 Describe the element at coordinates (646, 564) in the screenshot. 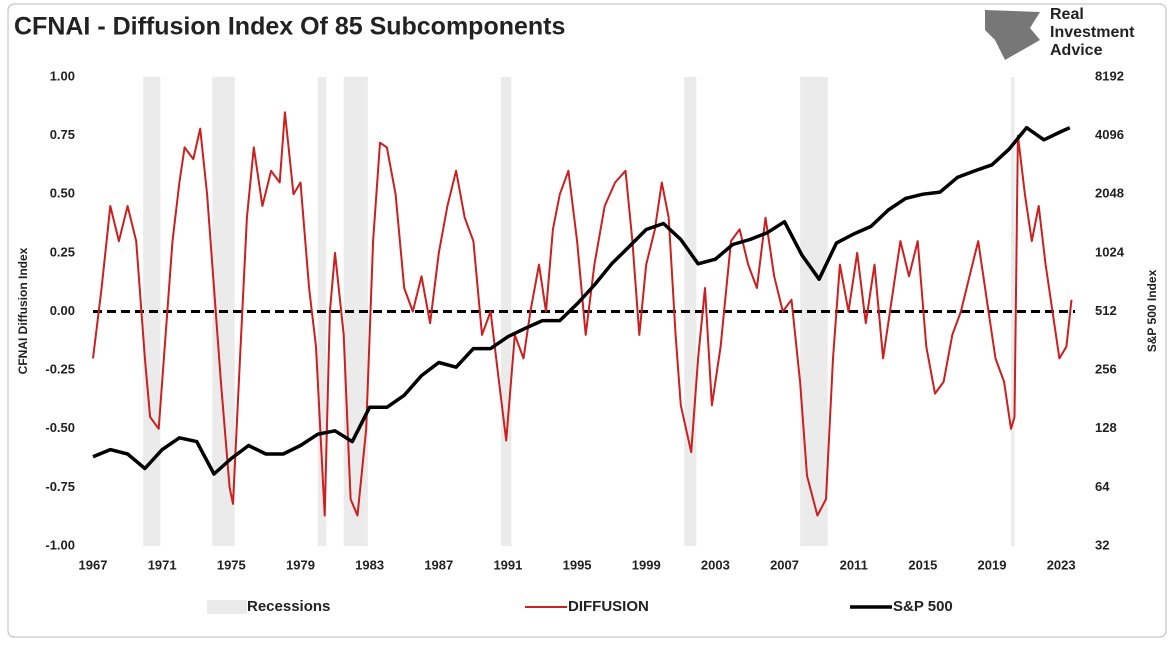

I see `x-tick-label: 1999` at that location.